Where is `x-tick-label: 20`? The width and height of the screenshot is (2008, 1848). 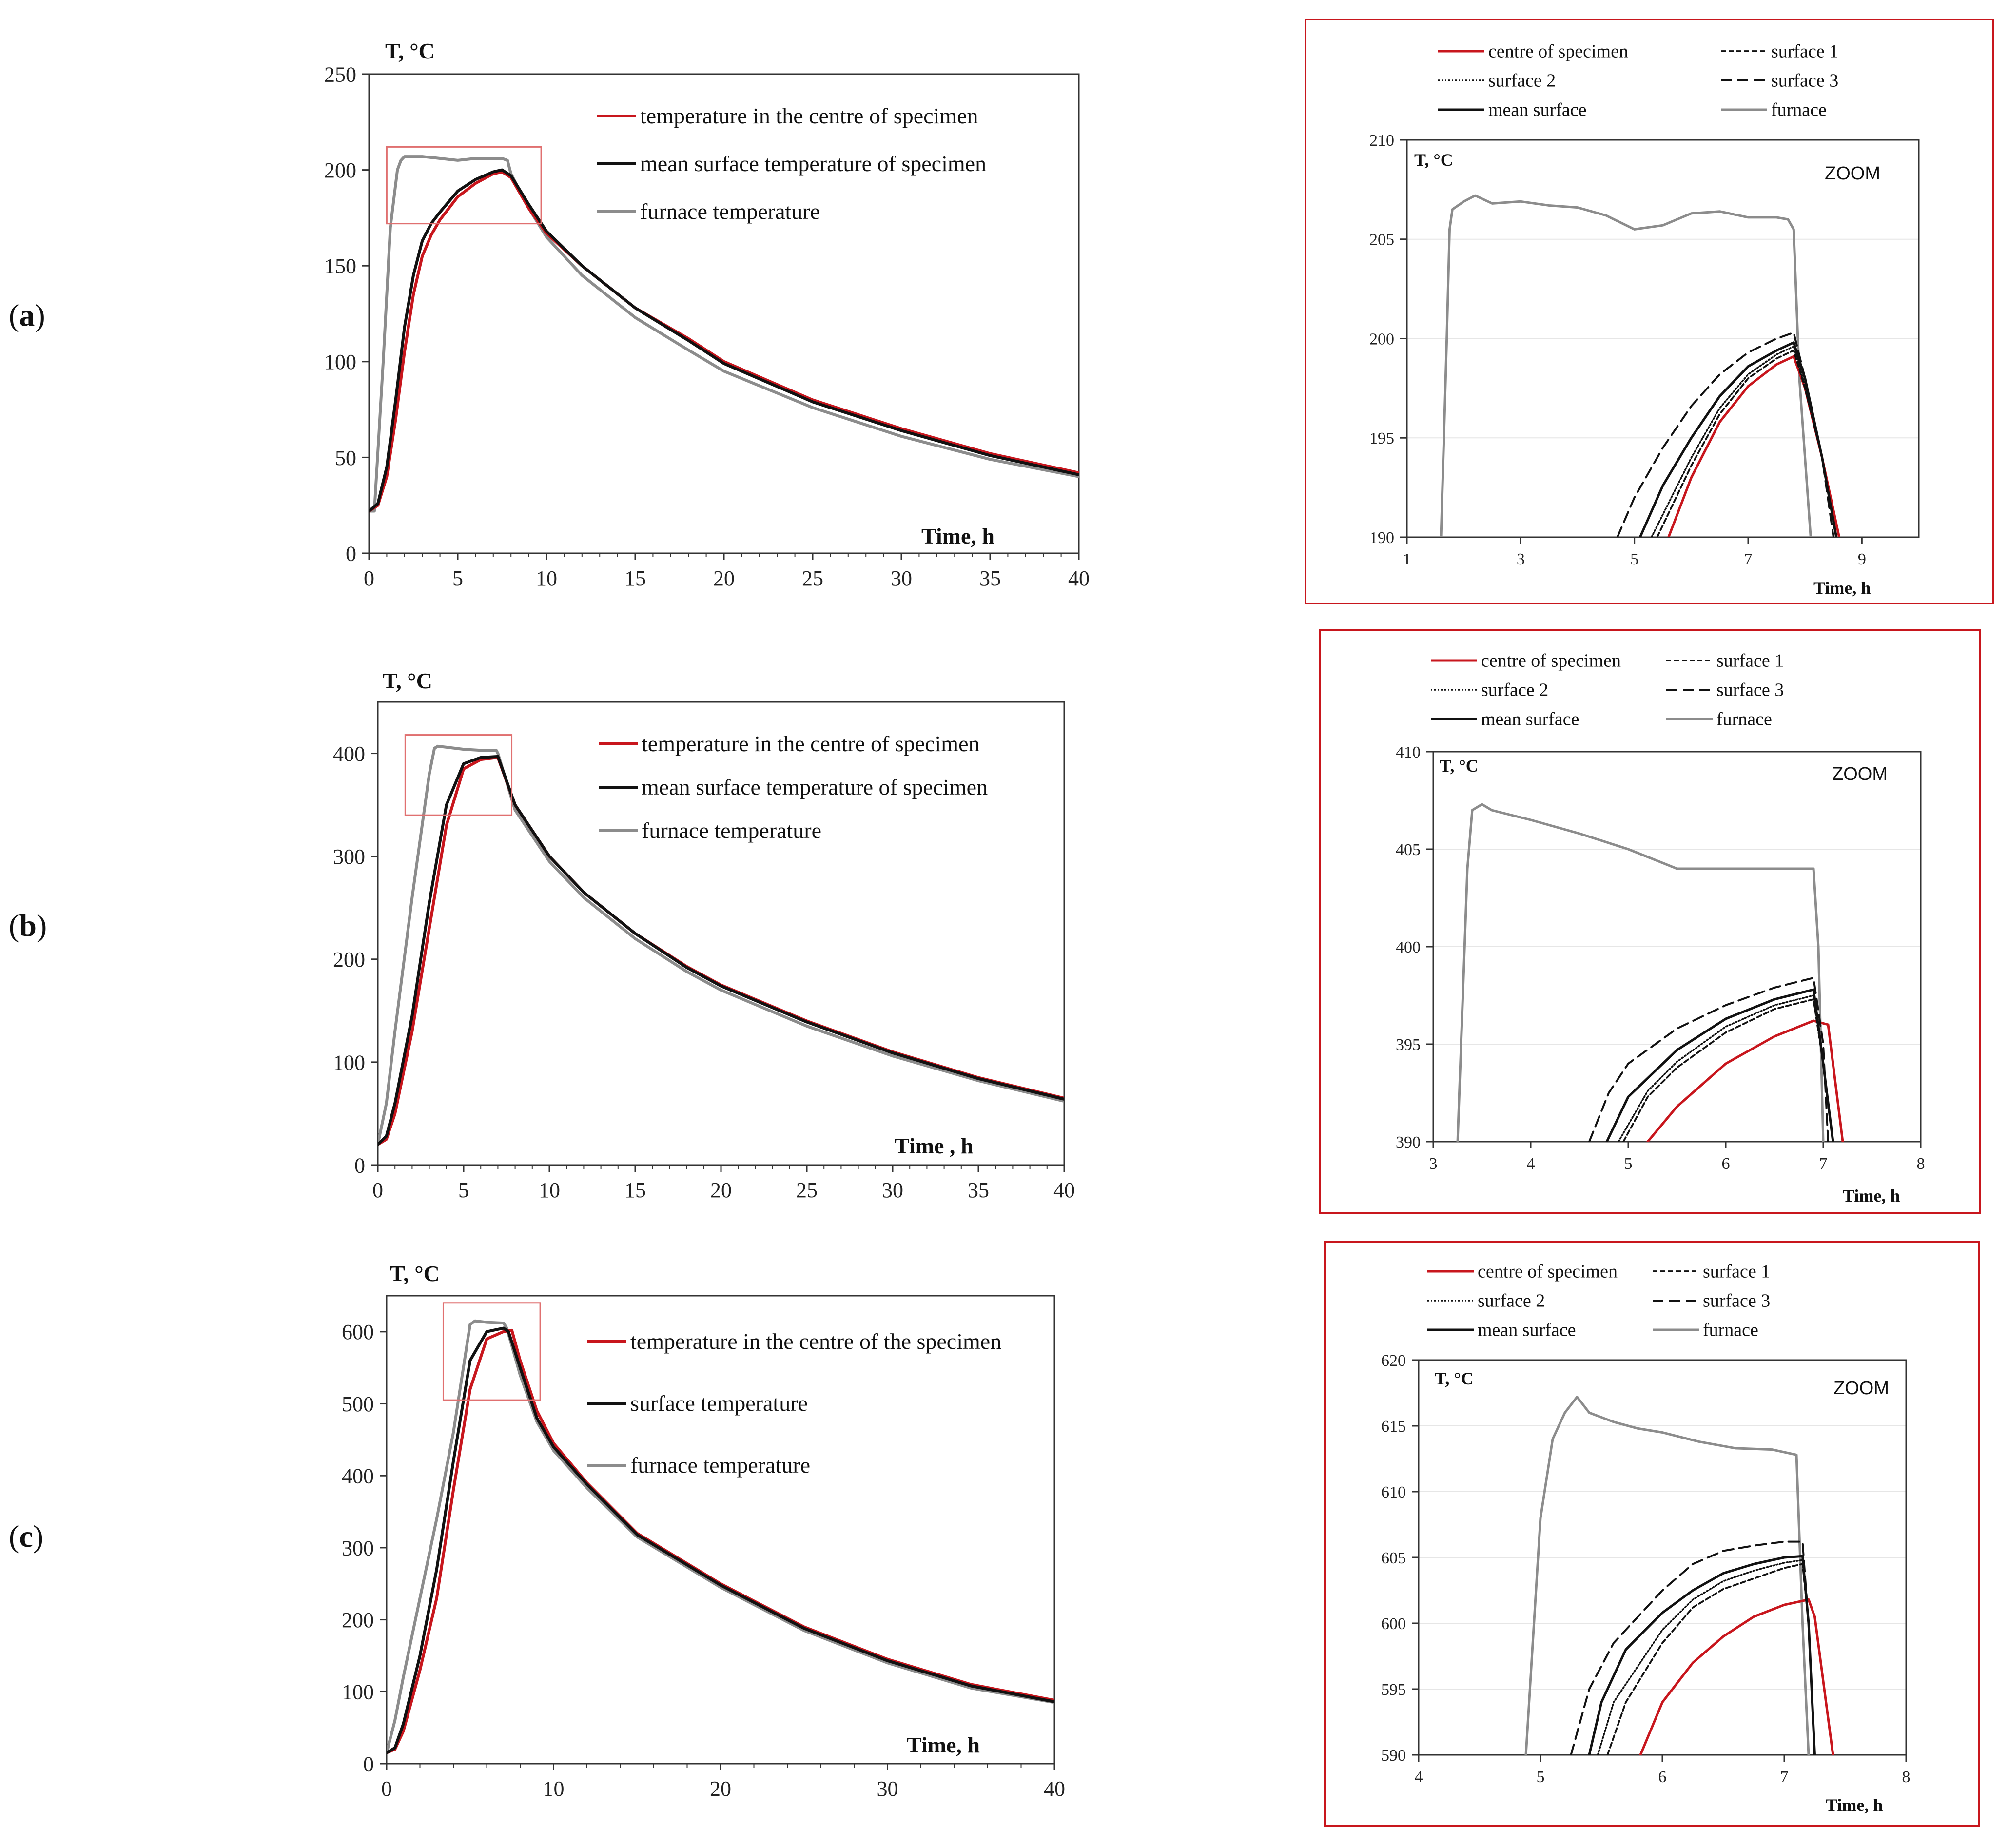
x-tick-label: 20 is located at coordinates (720, 1789).